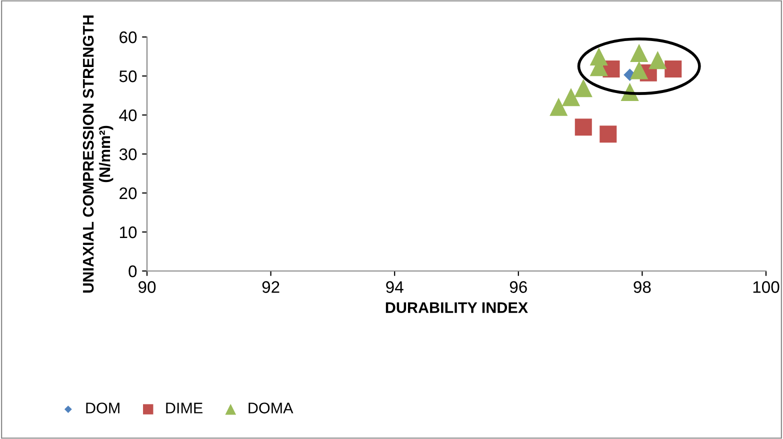  Describe the element at coordinates (128, 232) in the screenshot. I see `y-tick-label: 10` at that location.